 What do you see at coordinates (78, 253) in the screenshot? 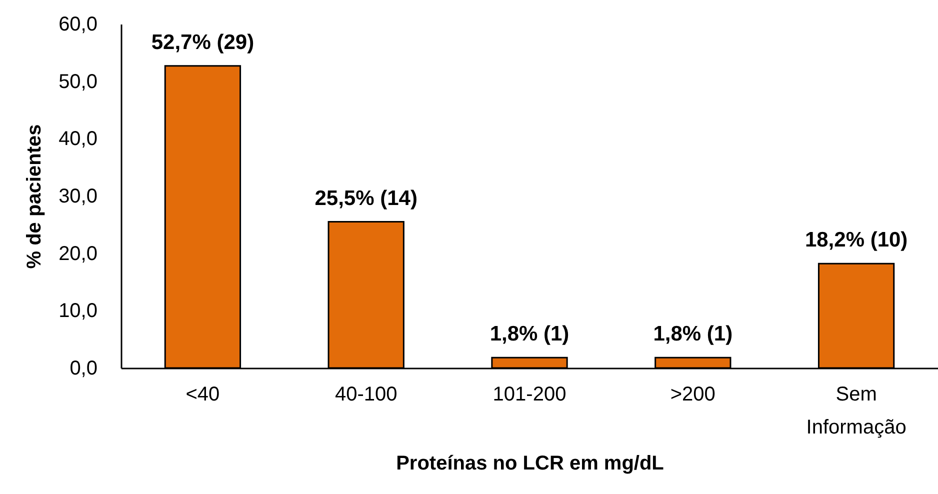
I see `y-tick-label: 20,0` at bounding box center [78, 253].